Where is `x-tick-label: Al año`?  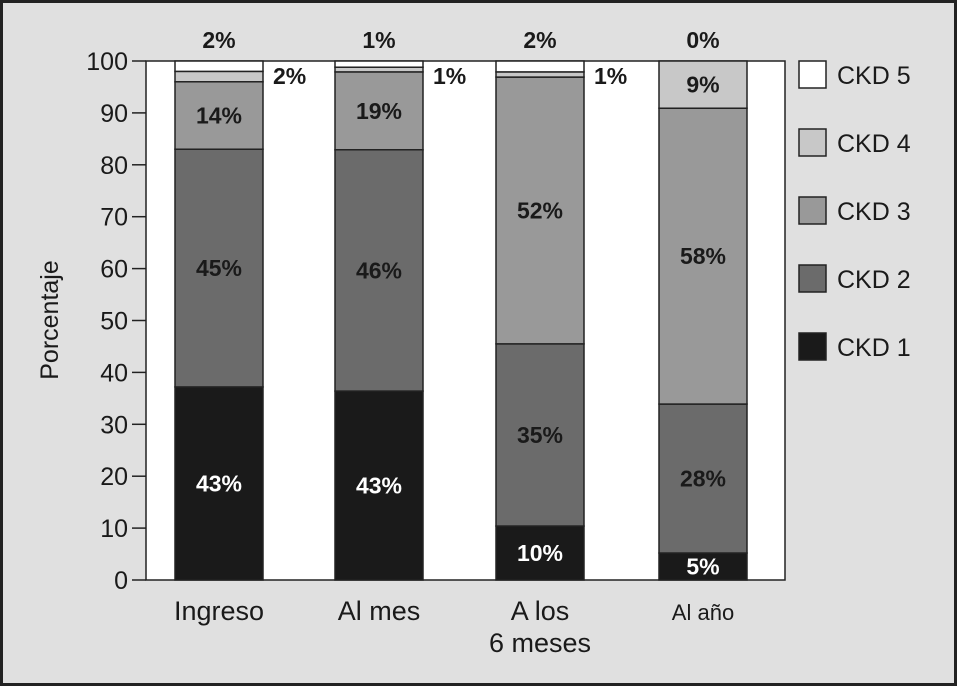
x-tick-label: Al año is located at coordinates (703, 612).